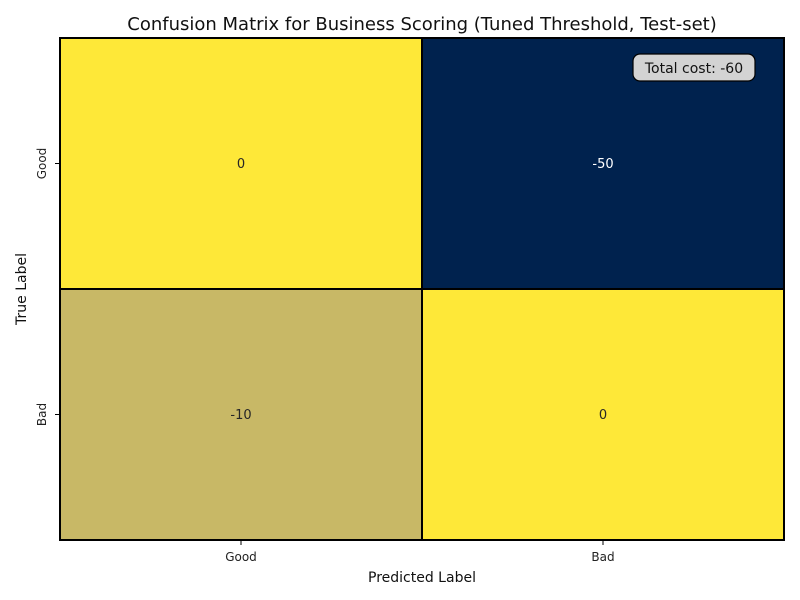 Image resolution: width=800 pixels, height=600 pixels. Describe the element at coordinates (42, 414) in the screenshot. I see `y-tick-label: Bad` at that location.